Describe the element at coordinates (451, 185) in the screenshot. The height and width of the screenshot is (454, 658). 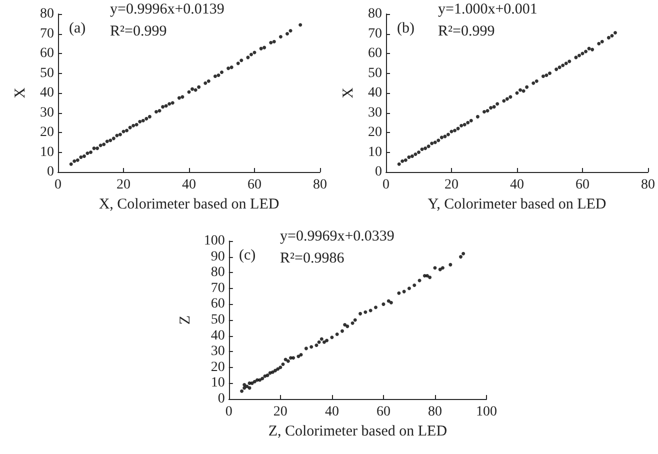
I see `x-tick-label: 20` at that location.